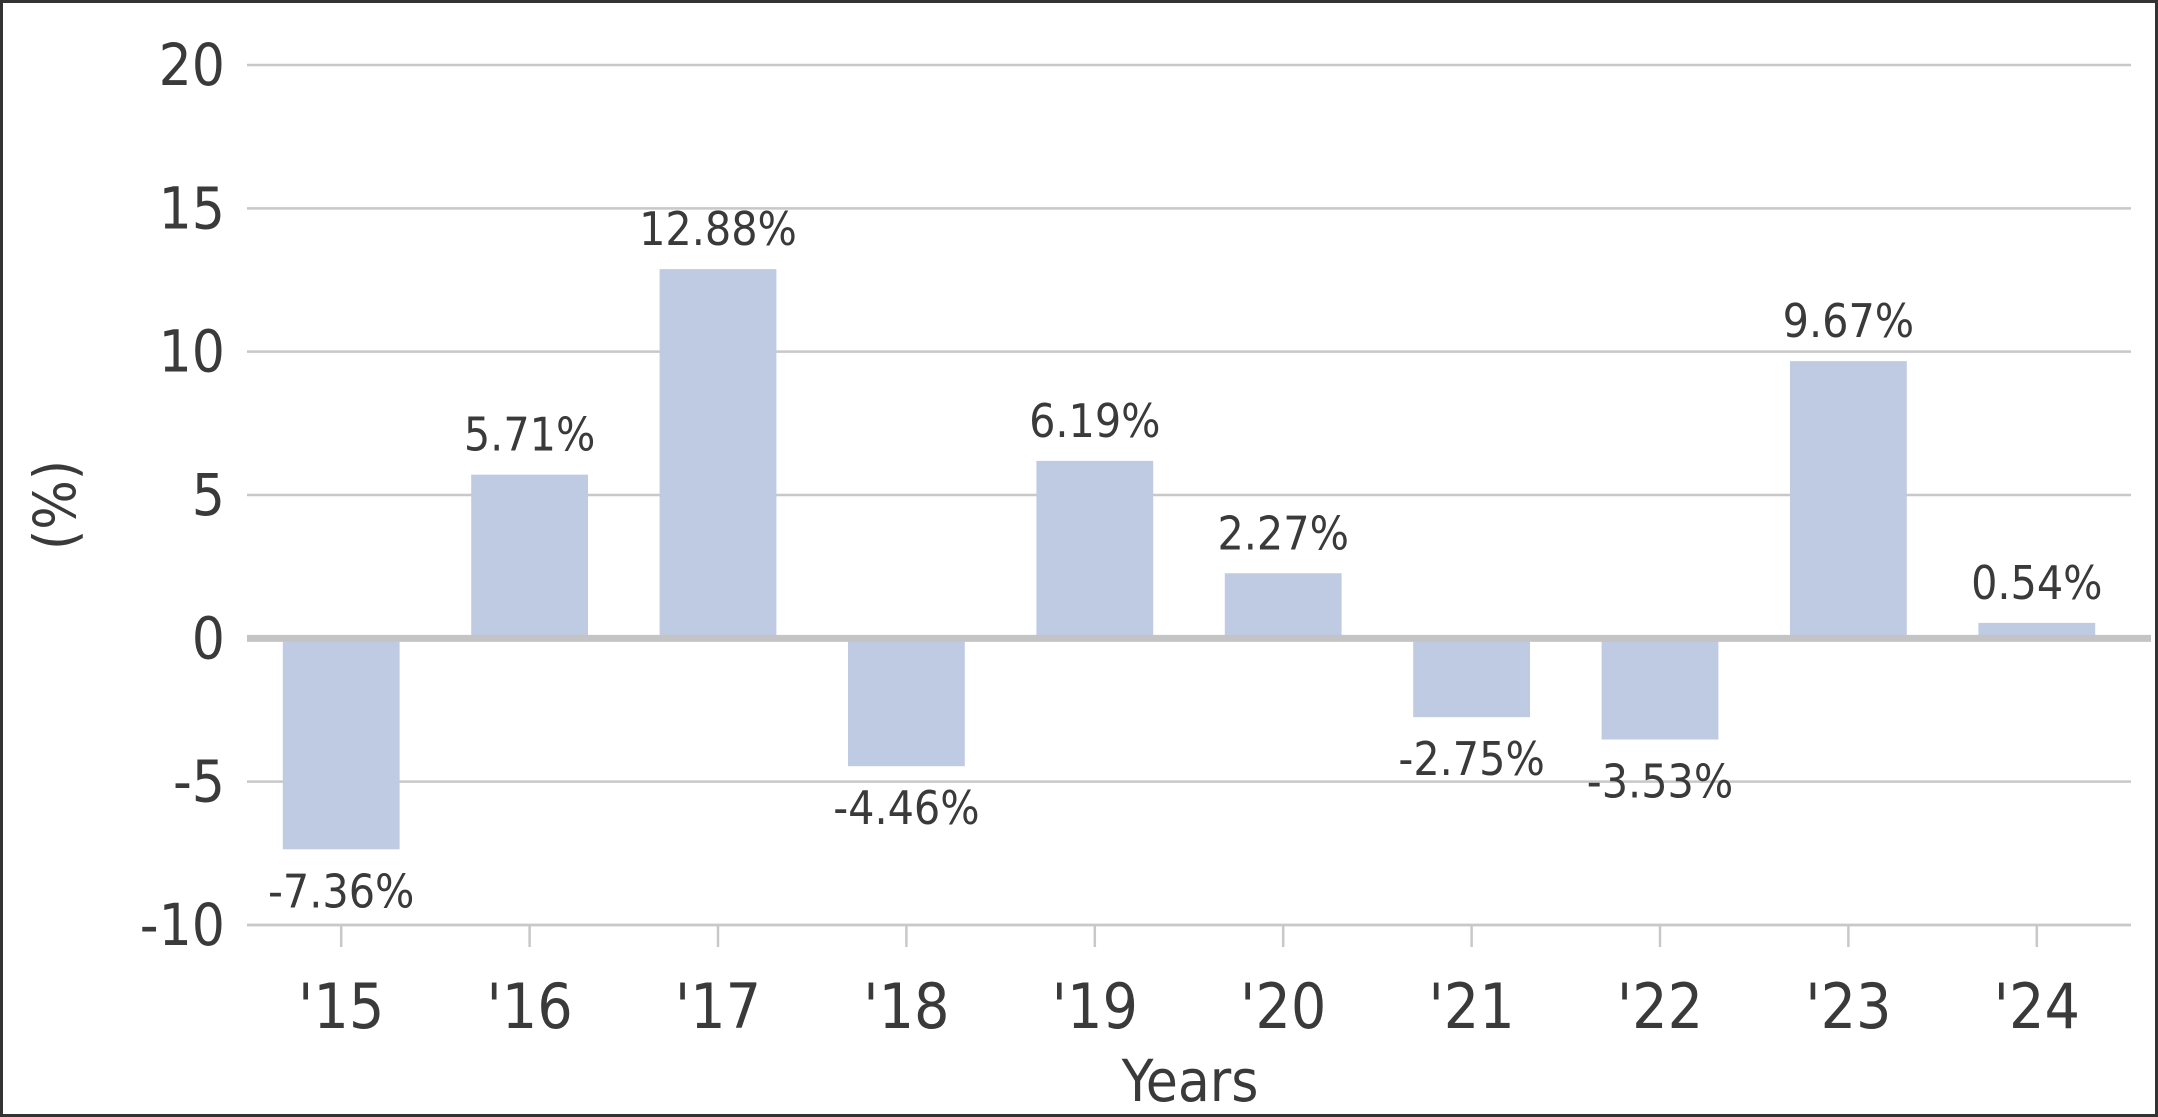 The width and height of the screenshot is (2158, 1117). Describe the element at coordinates (1660, 782) in the screenshot. I see `data-label: -3.53%` at that location.